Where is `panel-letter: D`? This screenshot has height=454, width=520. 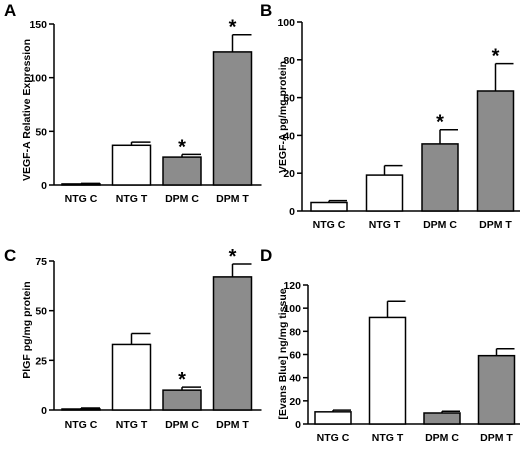
panel-letter: D is located at coordinates (266, 255).